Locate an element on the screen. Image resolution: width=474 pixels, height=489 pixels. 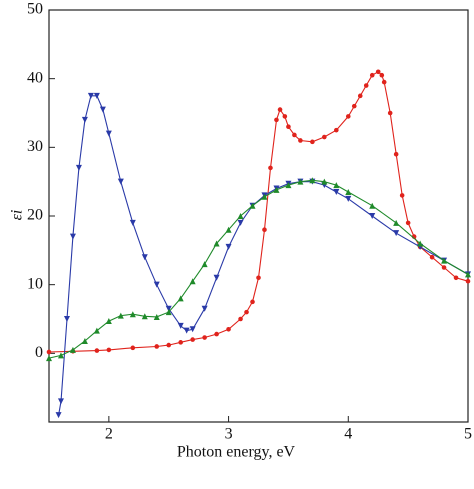
y-tick-label: 20 is located at coordinates (35, 215).